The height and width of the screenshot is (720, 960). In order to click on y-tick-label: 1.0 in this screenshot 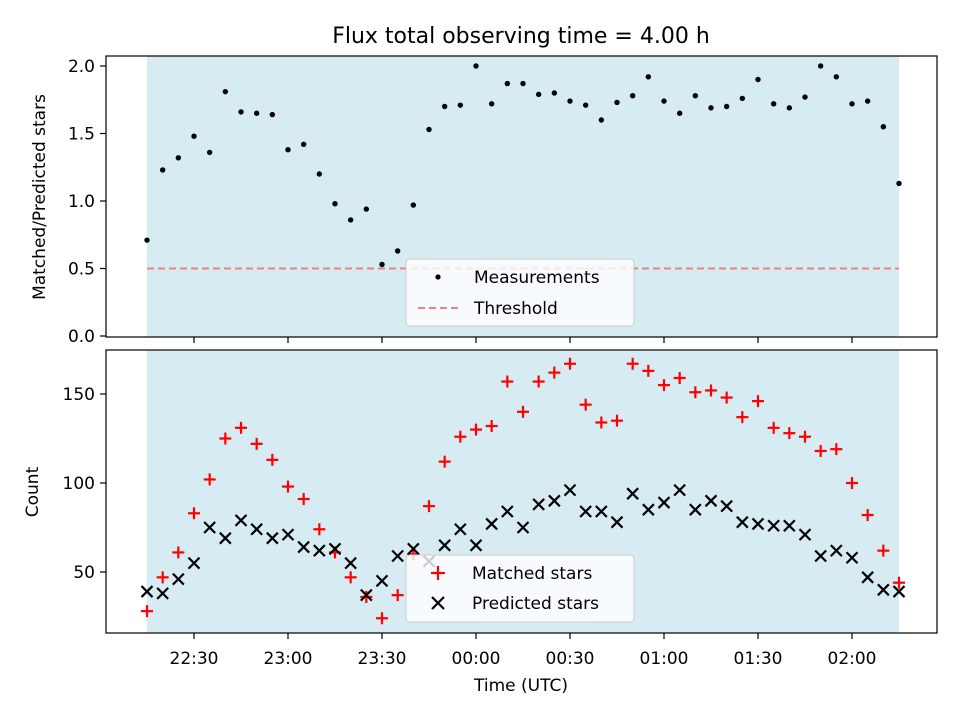, I will do `click(81, 202)`.